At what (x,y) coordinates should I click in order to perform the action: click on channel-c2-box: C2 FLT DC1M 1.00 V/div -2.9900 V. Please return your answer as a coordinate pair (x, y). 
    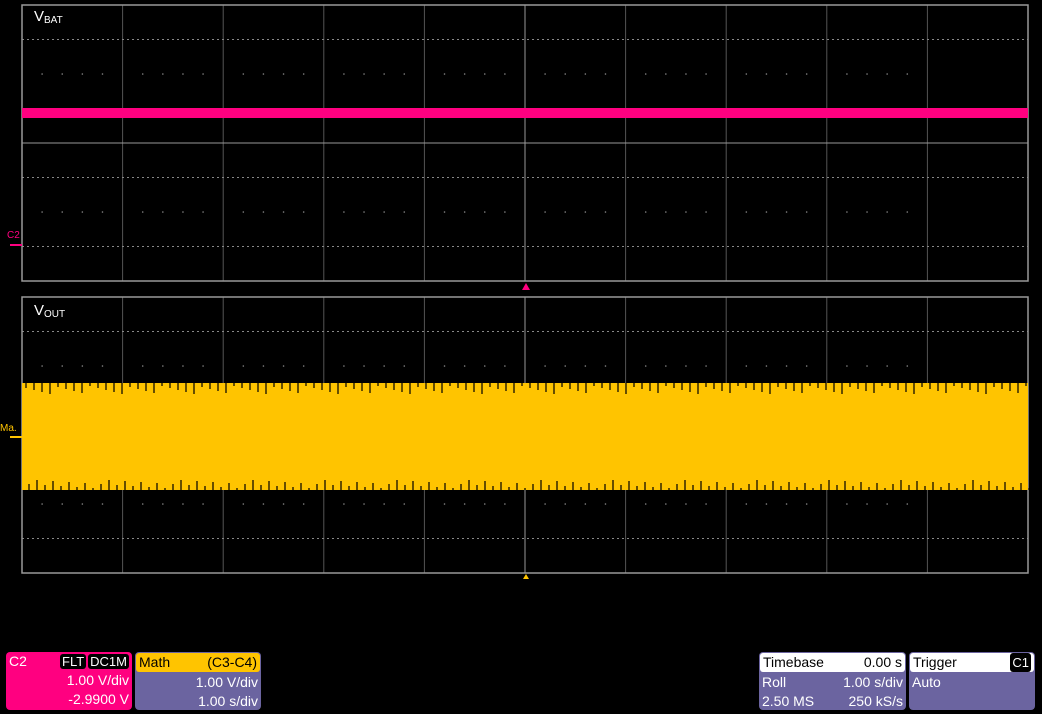
    Looking at the image, I should click on (69, 681).